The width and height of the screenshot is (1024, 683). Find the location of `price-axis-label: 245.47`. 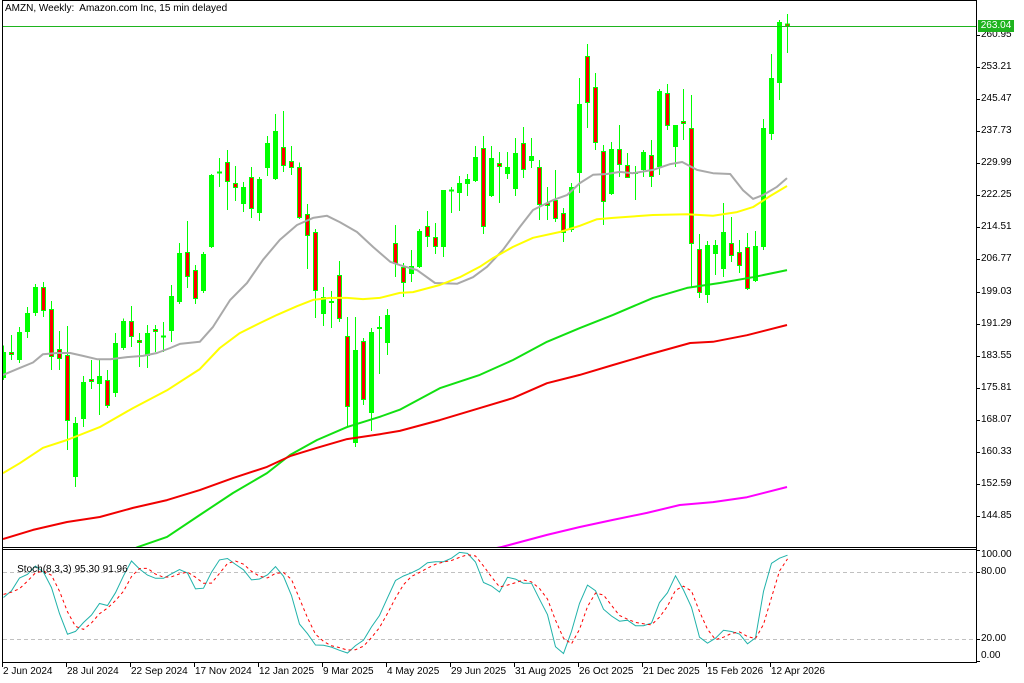

price-axis-label: 245.47 is located at coordinates (996, 98).